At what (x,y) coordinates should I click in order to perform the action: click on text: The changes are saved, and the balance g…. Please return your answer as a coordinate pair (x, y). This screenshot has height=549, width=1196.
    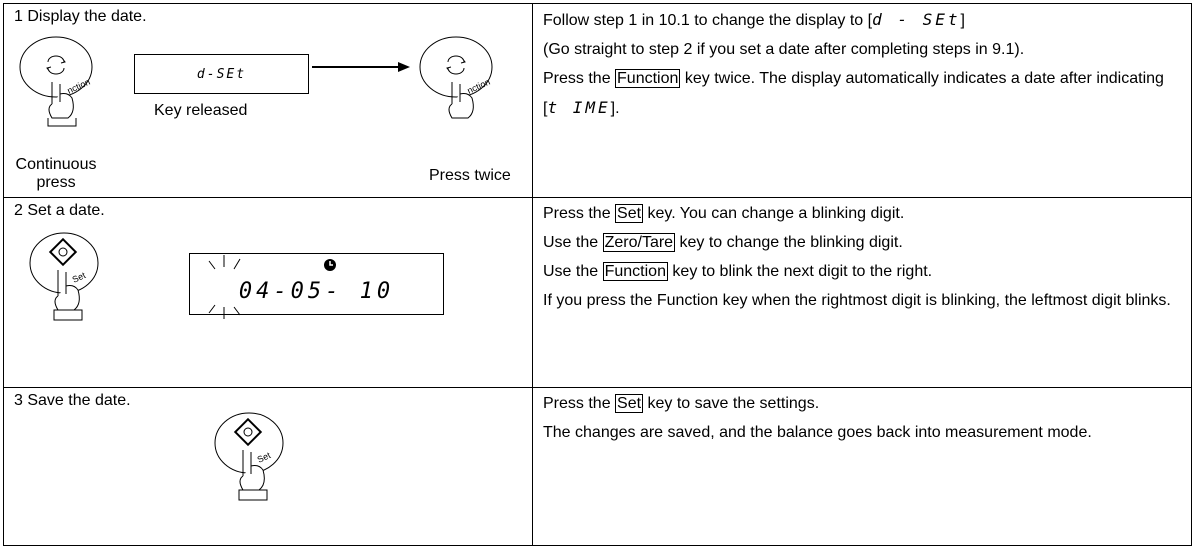
    Looking at the image, I should click on (817, 432).